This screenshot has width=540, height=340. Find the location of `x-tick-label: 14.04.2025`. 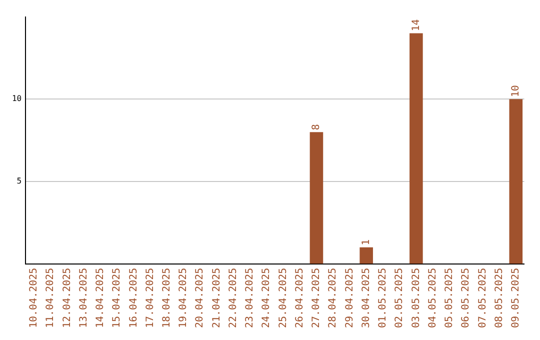

x-tick-label: 14.04.2025 is located at coordinates (100, 298).